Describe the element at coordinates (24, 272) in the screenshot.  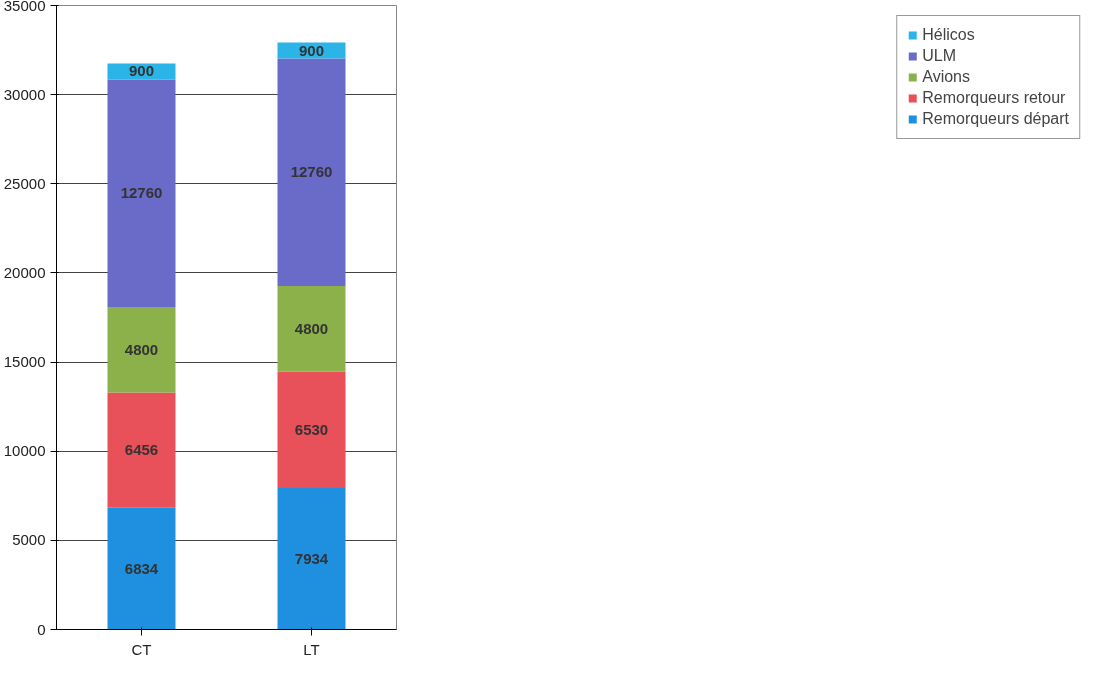
I see `y-tick-label: 20000` at that location.